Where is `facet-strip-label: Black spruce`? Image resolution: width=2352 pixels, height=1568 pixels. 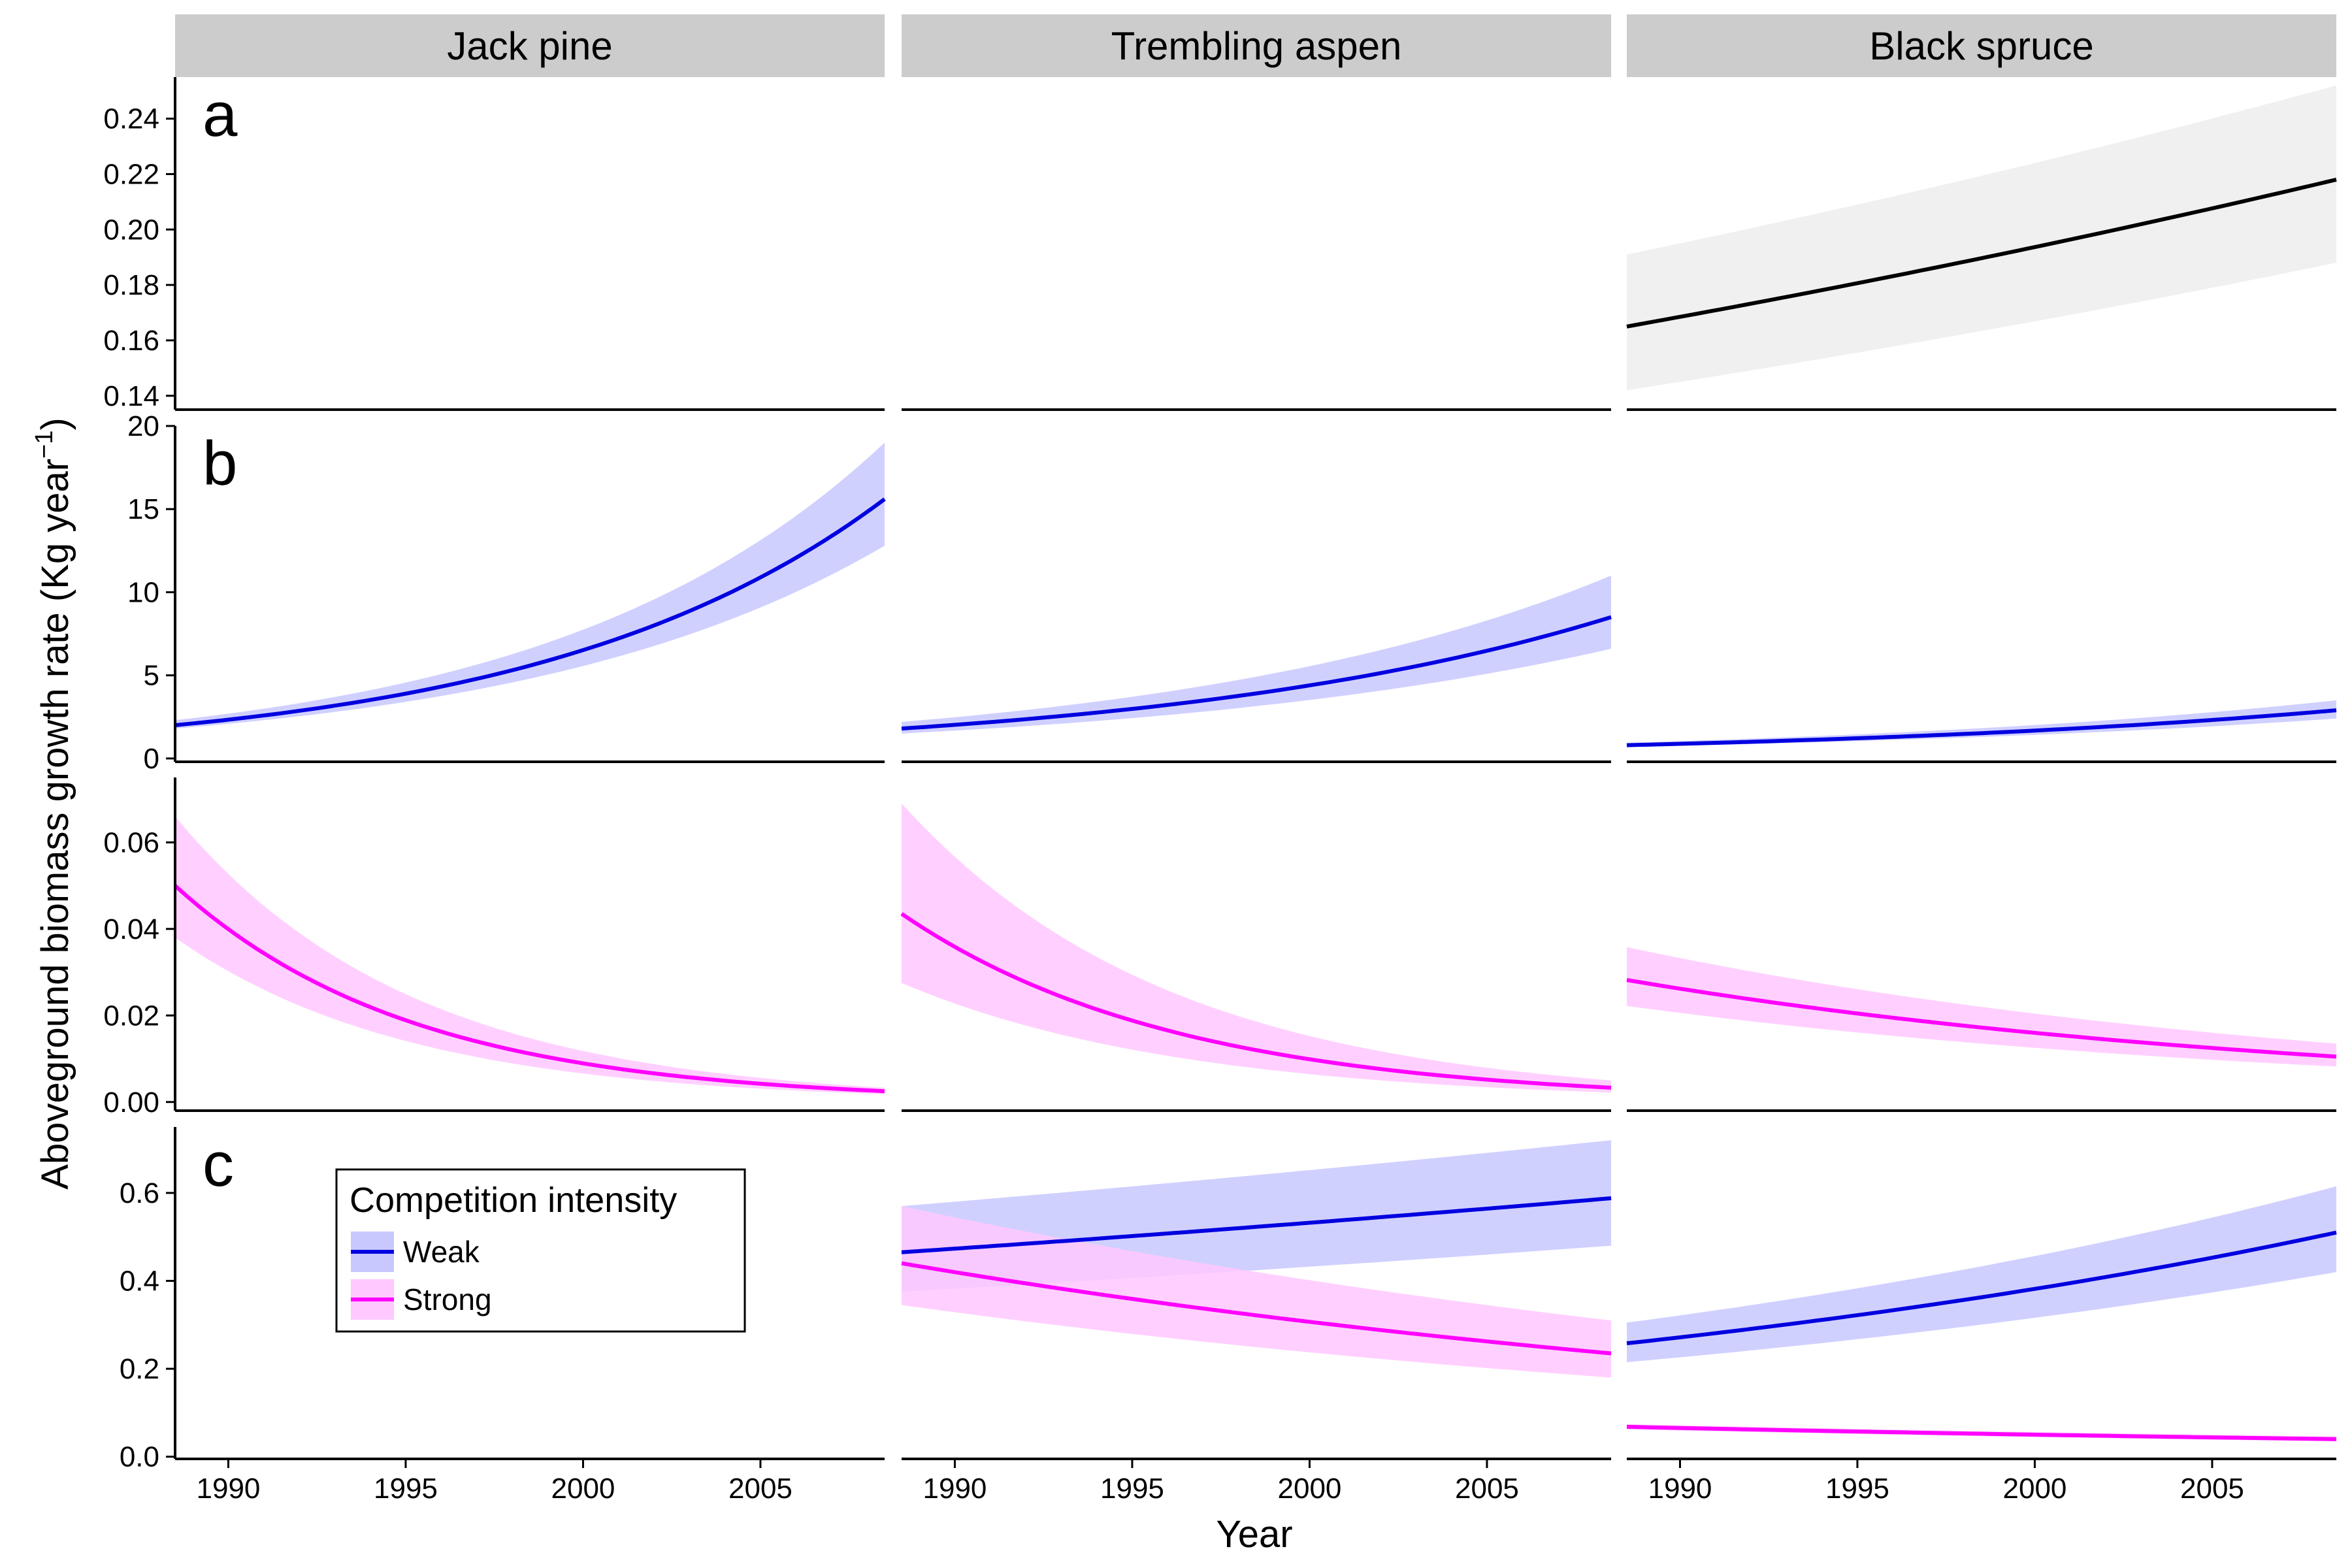 facet-strip-label: Black spruce is located at coordinates (1981, 46).